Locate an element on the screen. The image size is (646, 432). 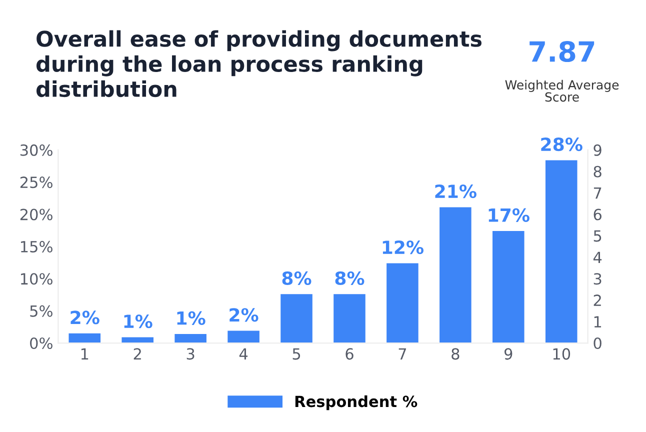
text: 7.87 is located at coordinates (562, 51).